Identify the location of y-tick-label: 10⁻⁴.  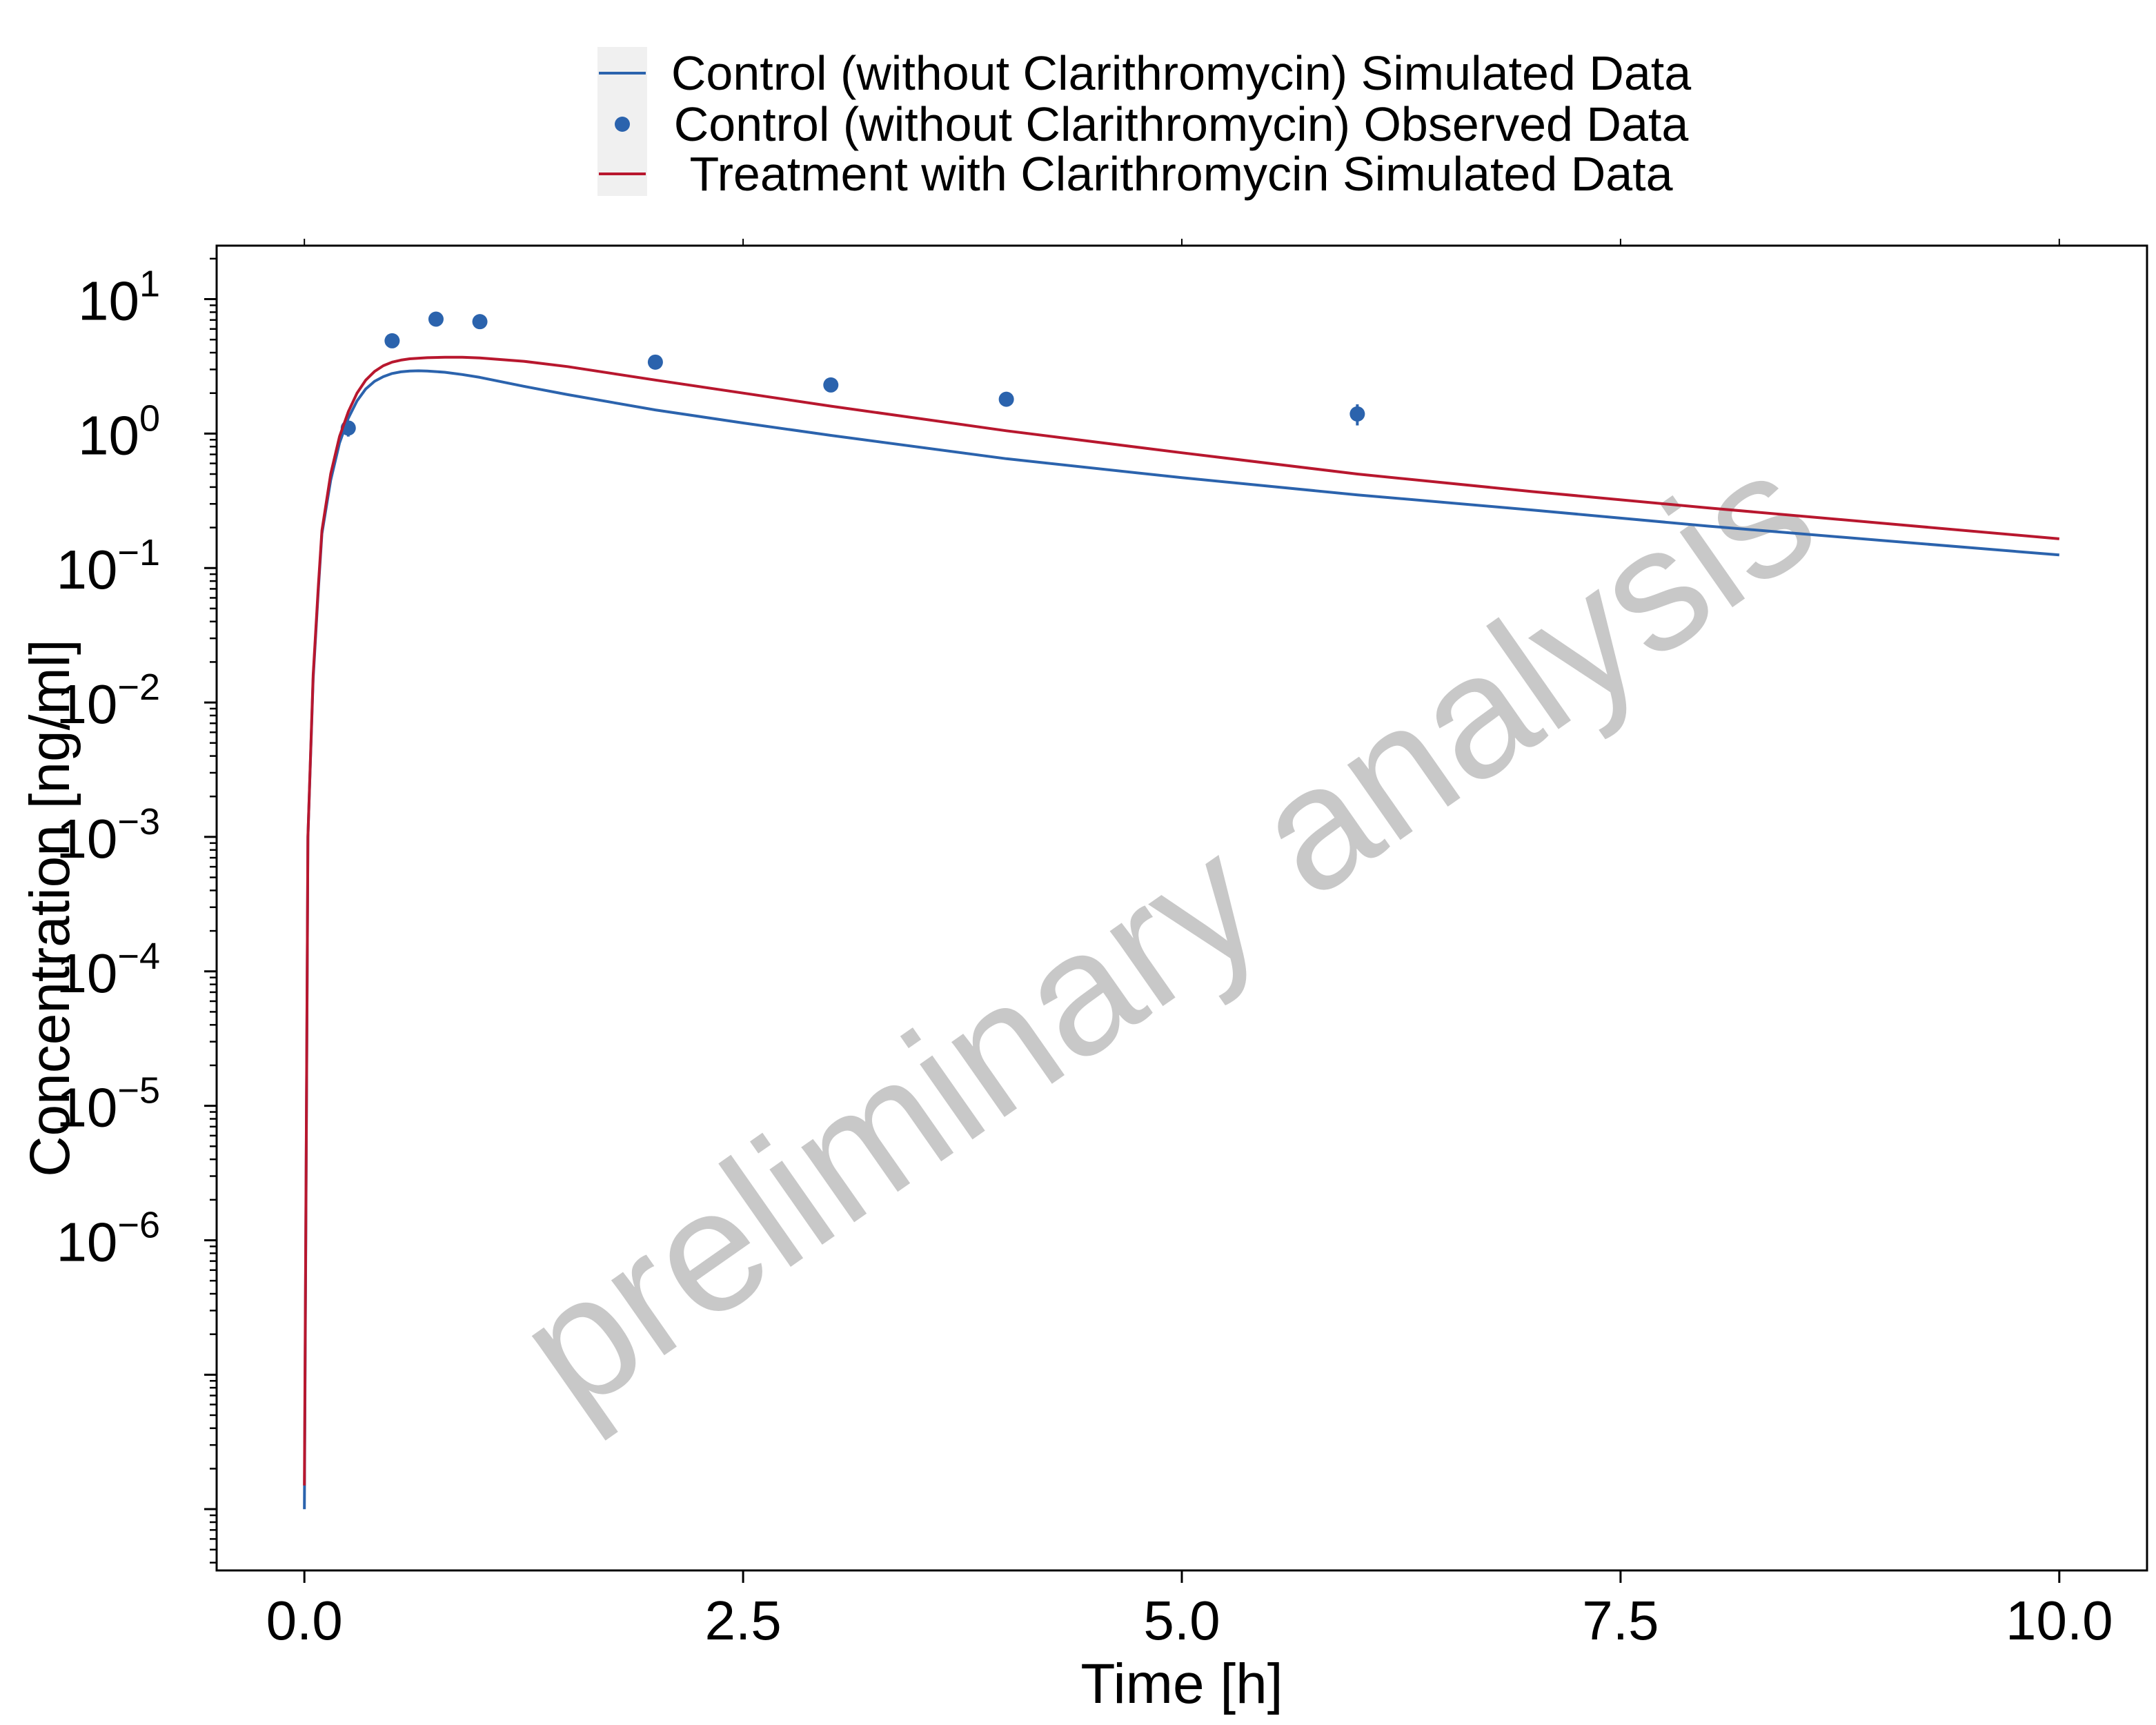
(108, 970).